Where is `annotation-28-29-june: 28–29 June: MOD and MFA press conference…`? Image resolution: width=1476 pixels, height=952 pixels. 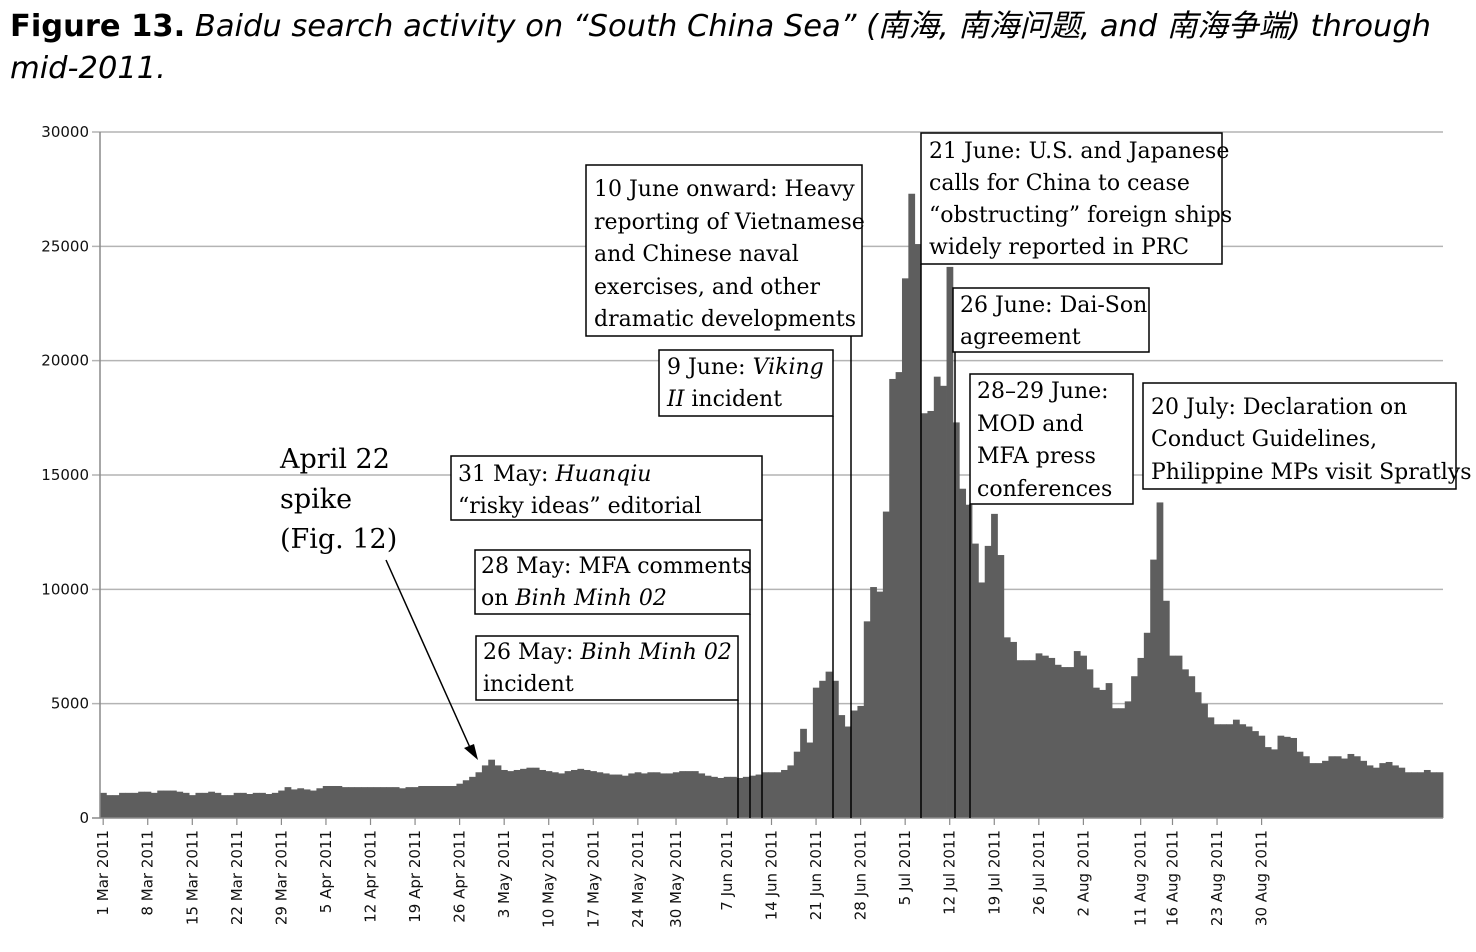 annotation-28-29-june: 28–29 June: MOD and MFA press conference… is located at coordinates (1051, 439).